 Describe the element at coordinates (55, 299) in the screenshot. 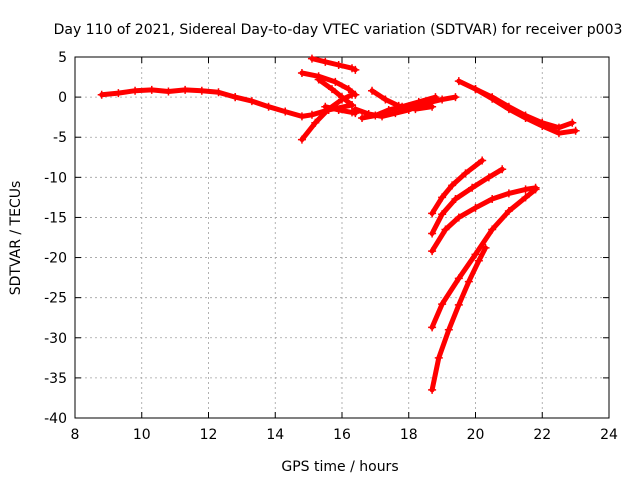

I see `y-tick-label: -25` at that location.